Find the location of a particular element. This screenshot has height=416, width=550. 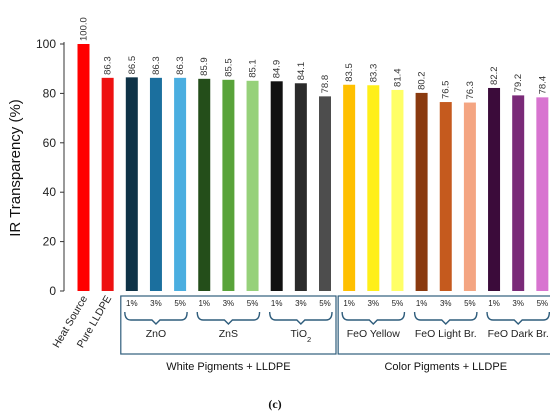

bar-value-label: 79.2 is located at coordinates (518, 83).